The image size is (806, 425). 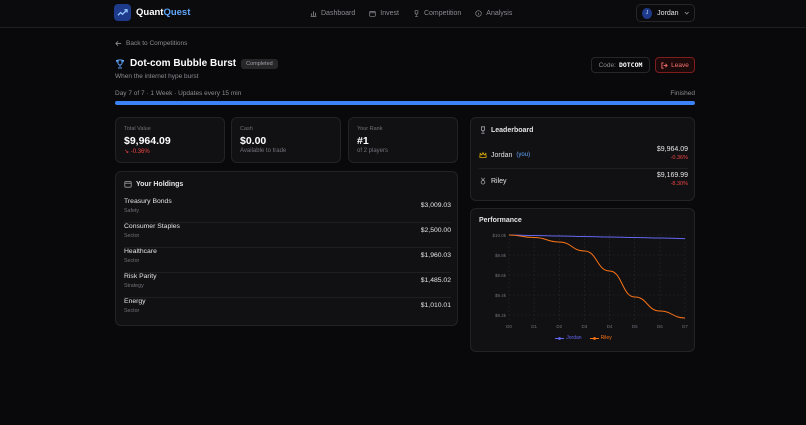 What do you see at coordinates (128, 184) in the screenshot?
I see `wallet-icon` at bounding box center [128, 184].